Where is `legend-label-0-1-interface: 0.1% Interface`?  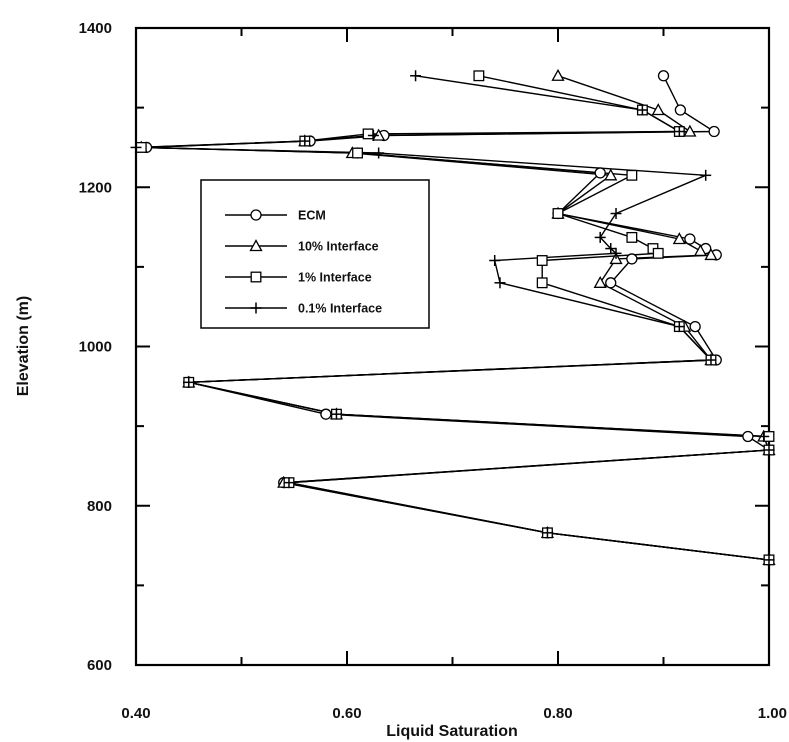
legend-label-0-1-interface: 0.1% Interface is located at coordinates (340, 309).